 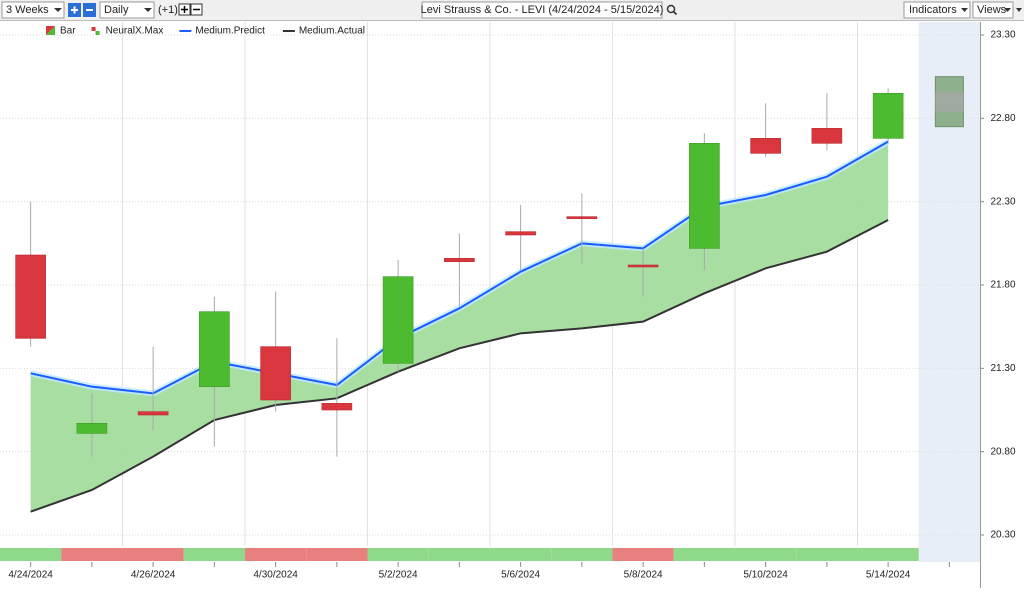 What do you see at coordinates (332, 31) in the screenshot?
I see `legend-label: Medium.Actual` at bounding box center [332, 31].